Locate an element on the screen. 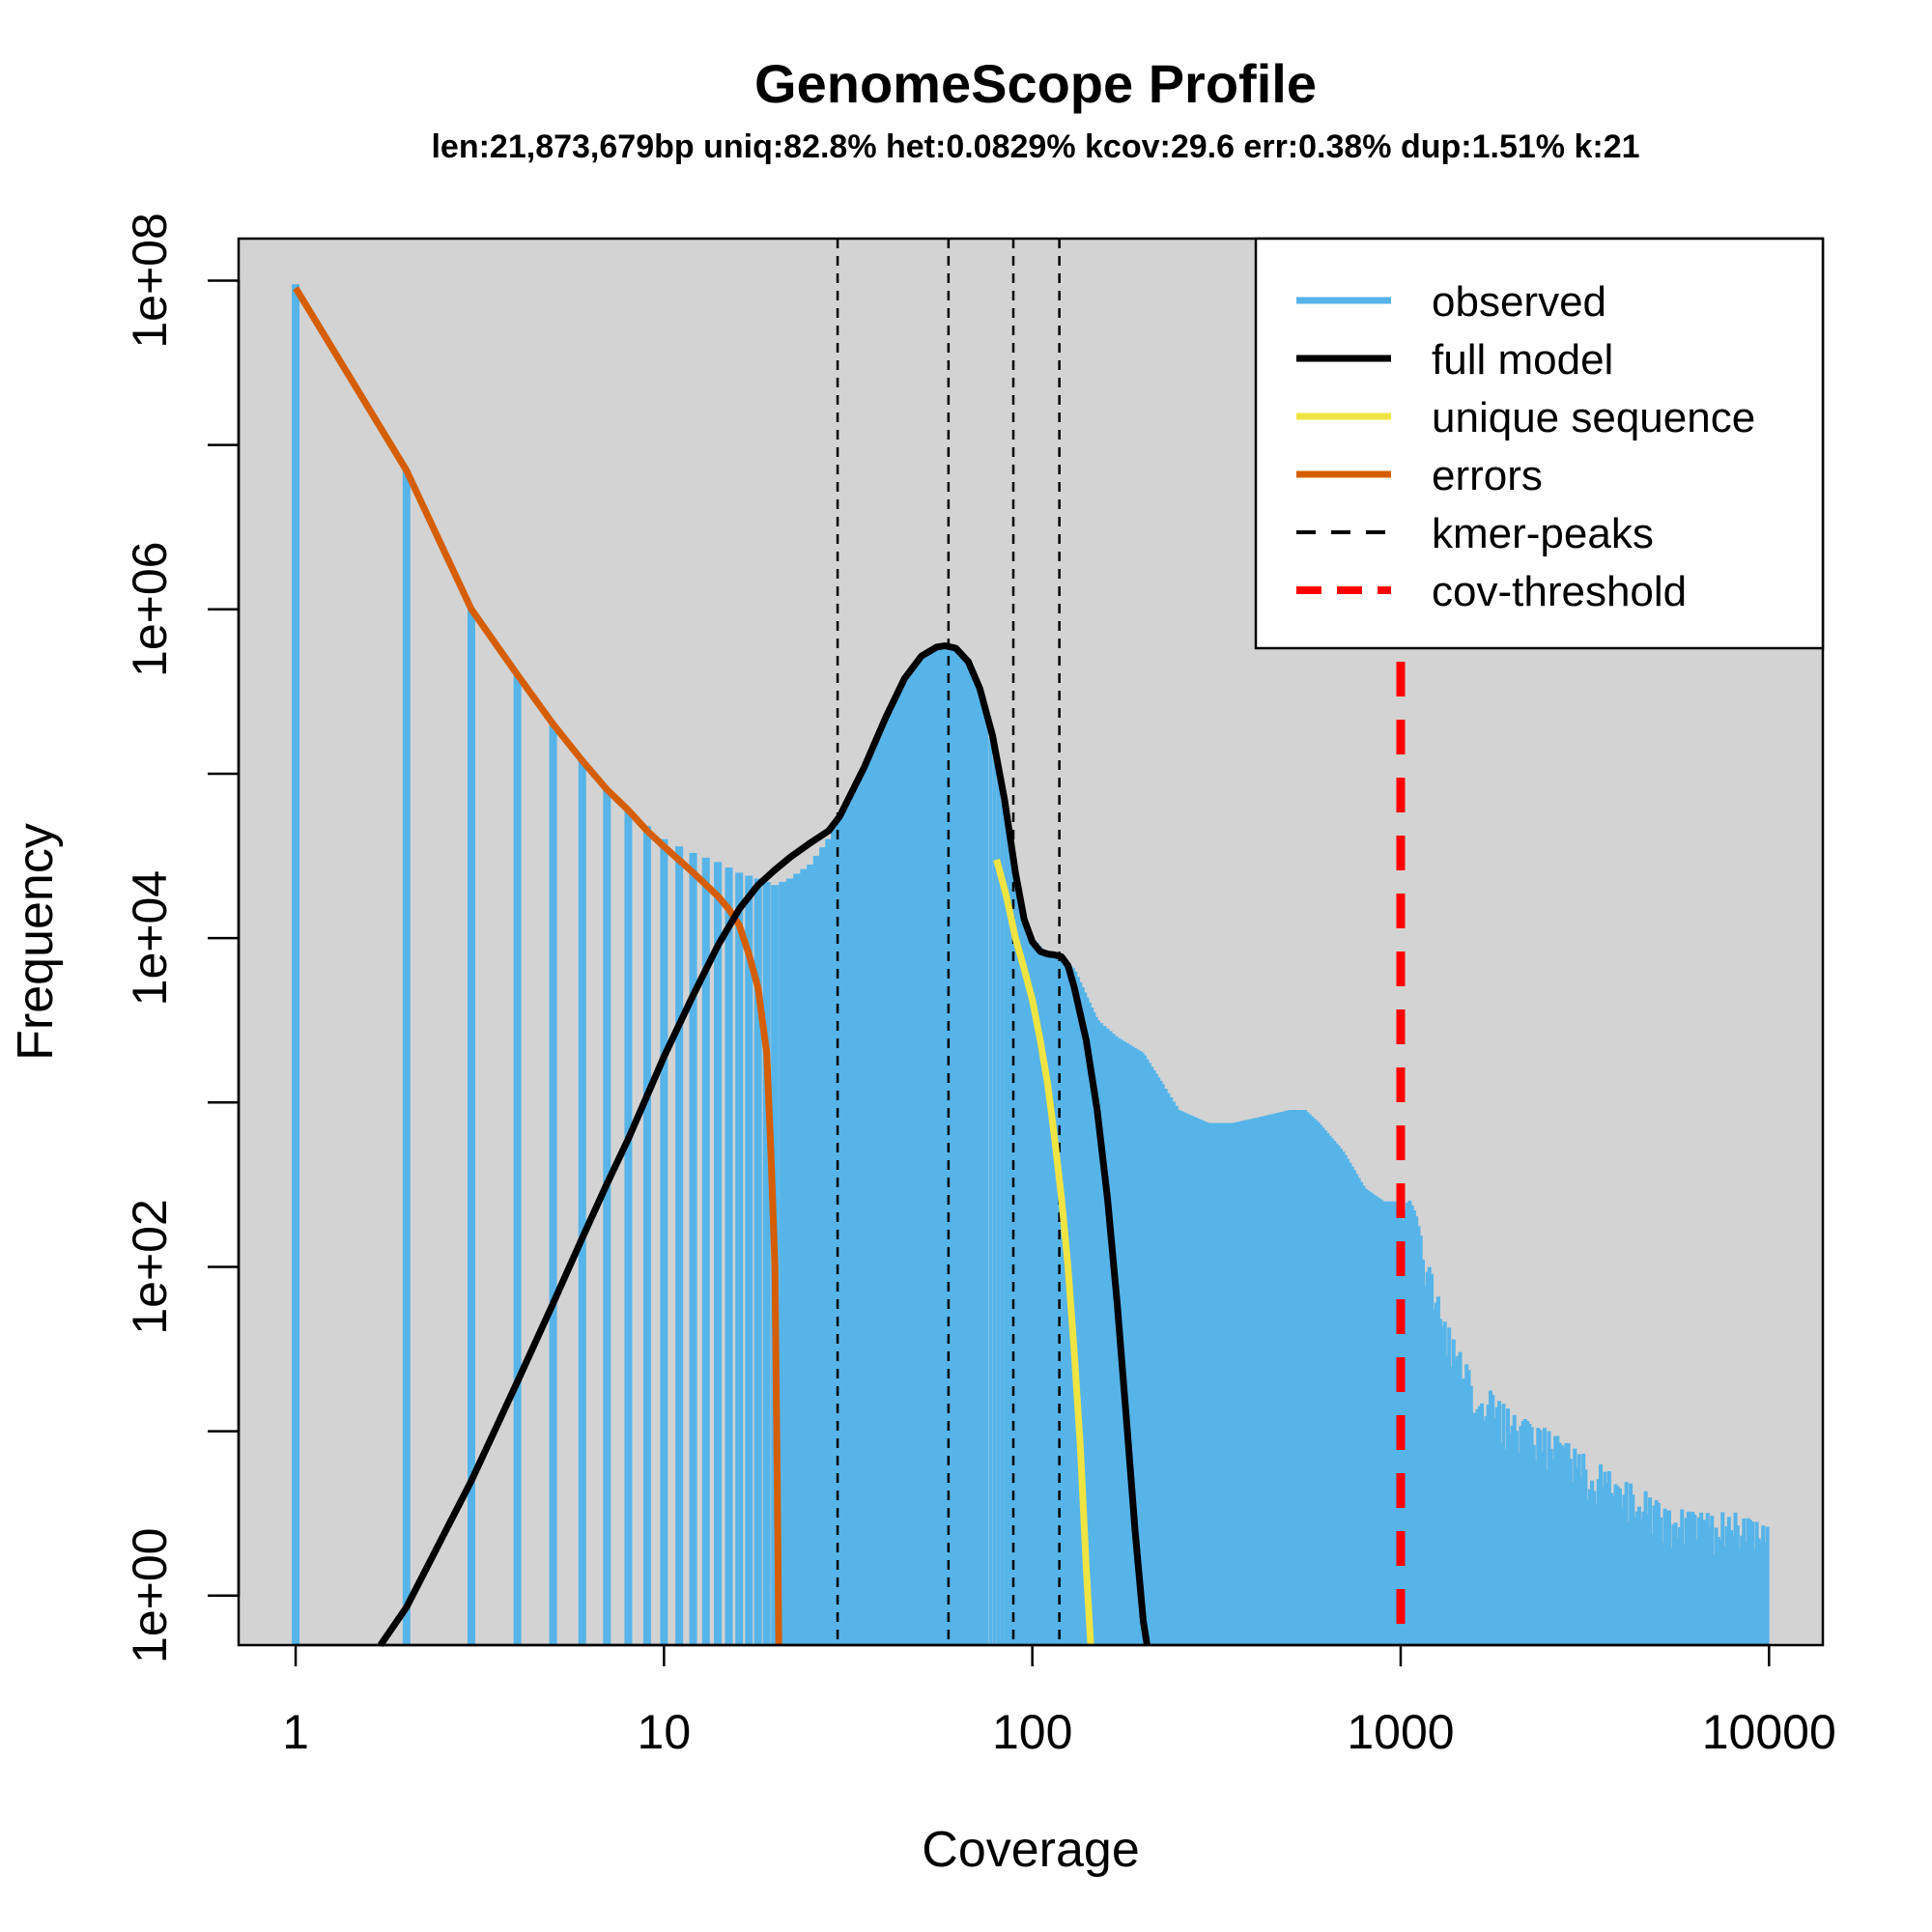 This screenshot has height=1932, width=1932. legend-label: errors is located at coordinates (1487, 475).